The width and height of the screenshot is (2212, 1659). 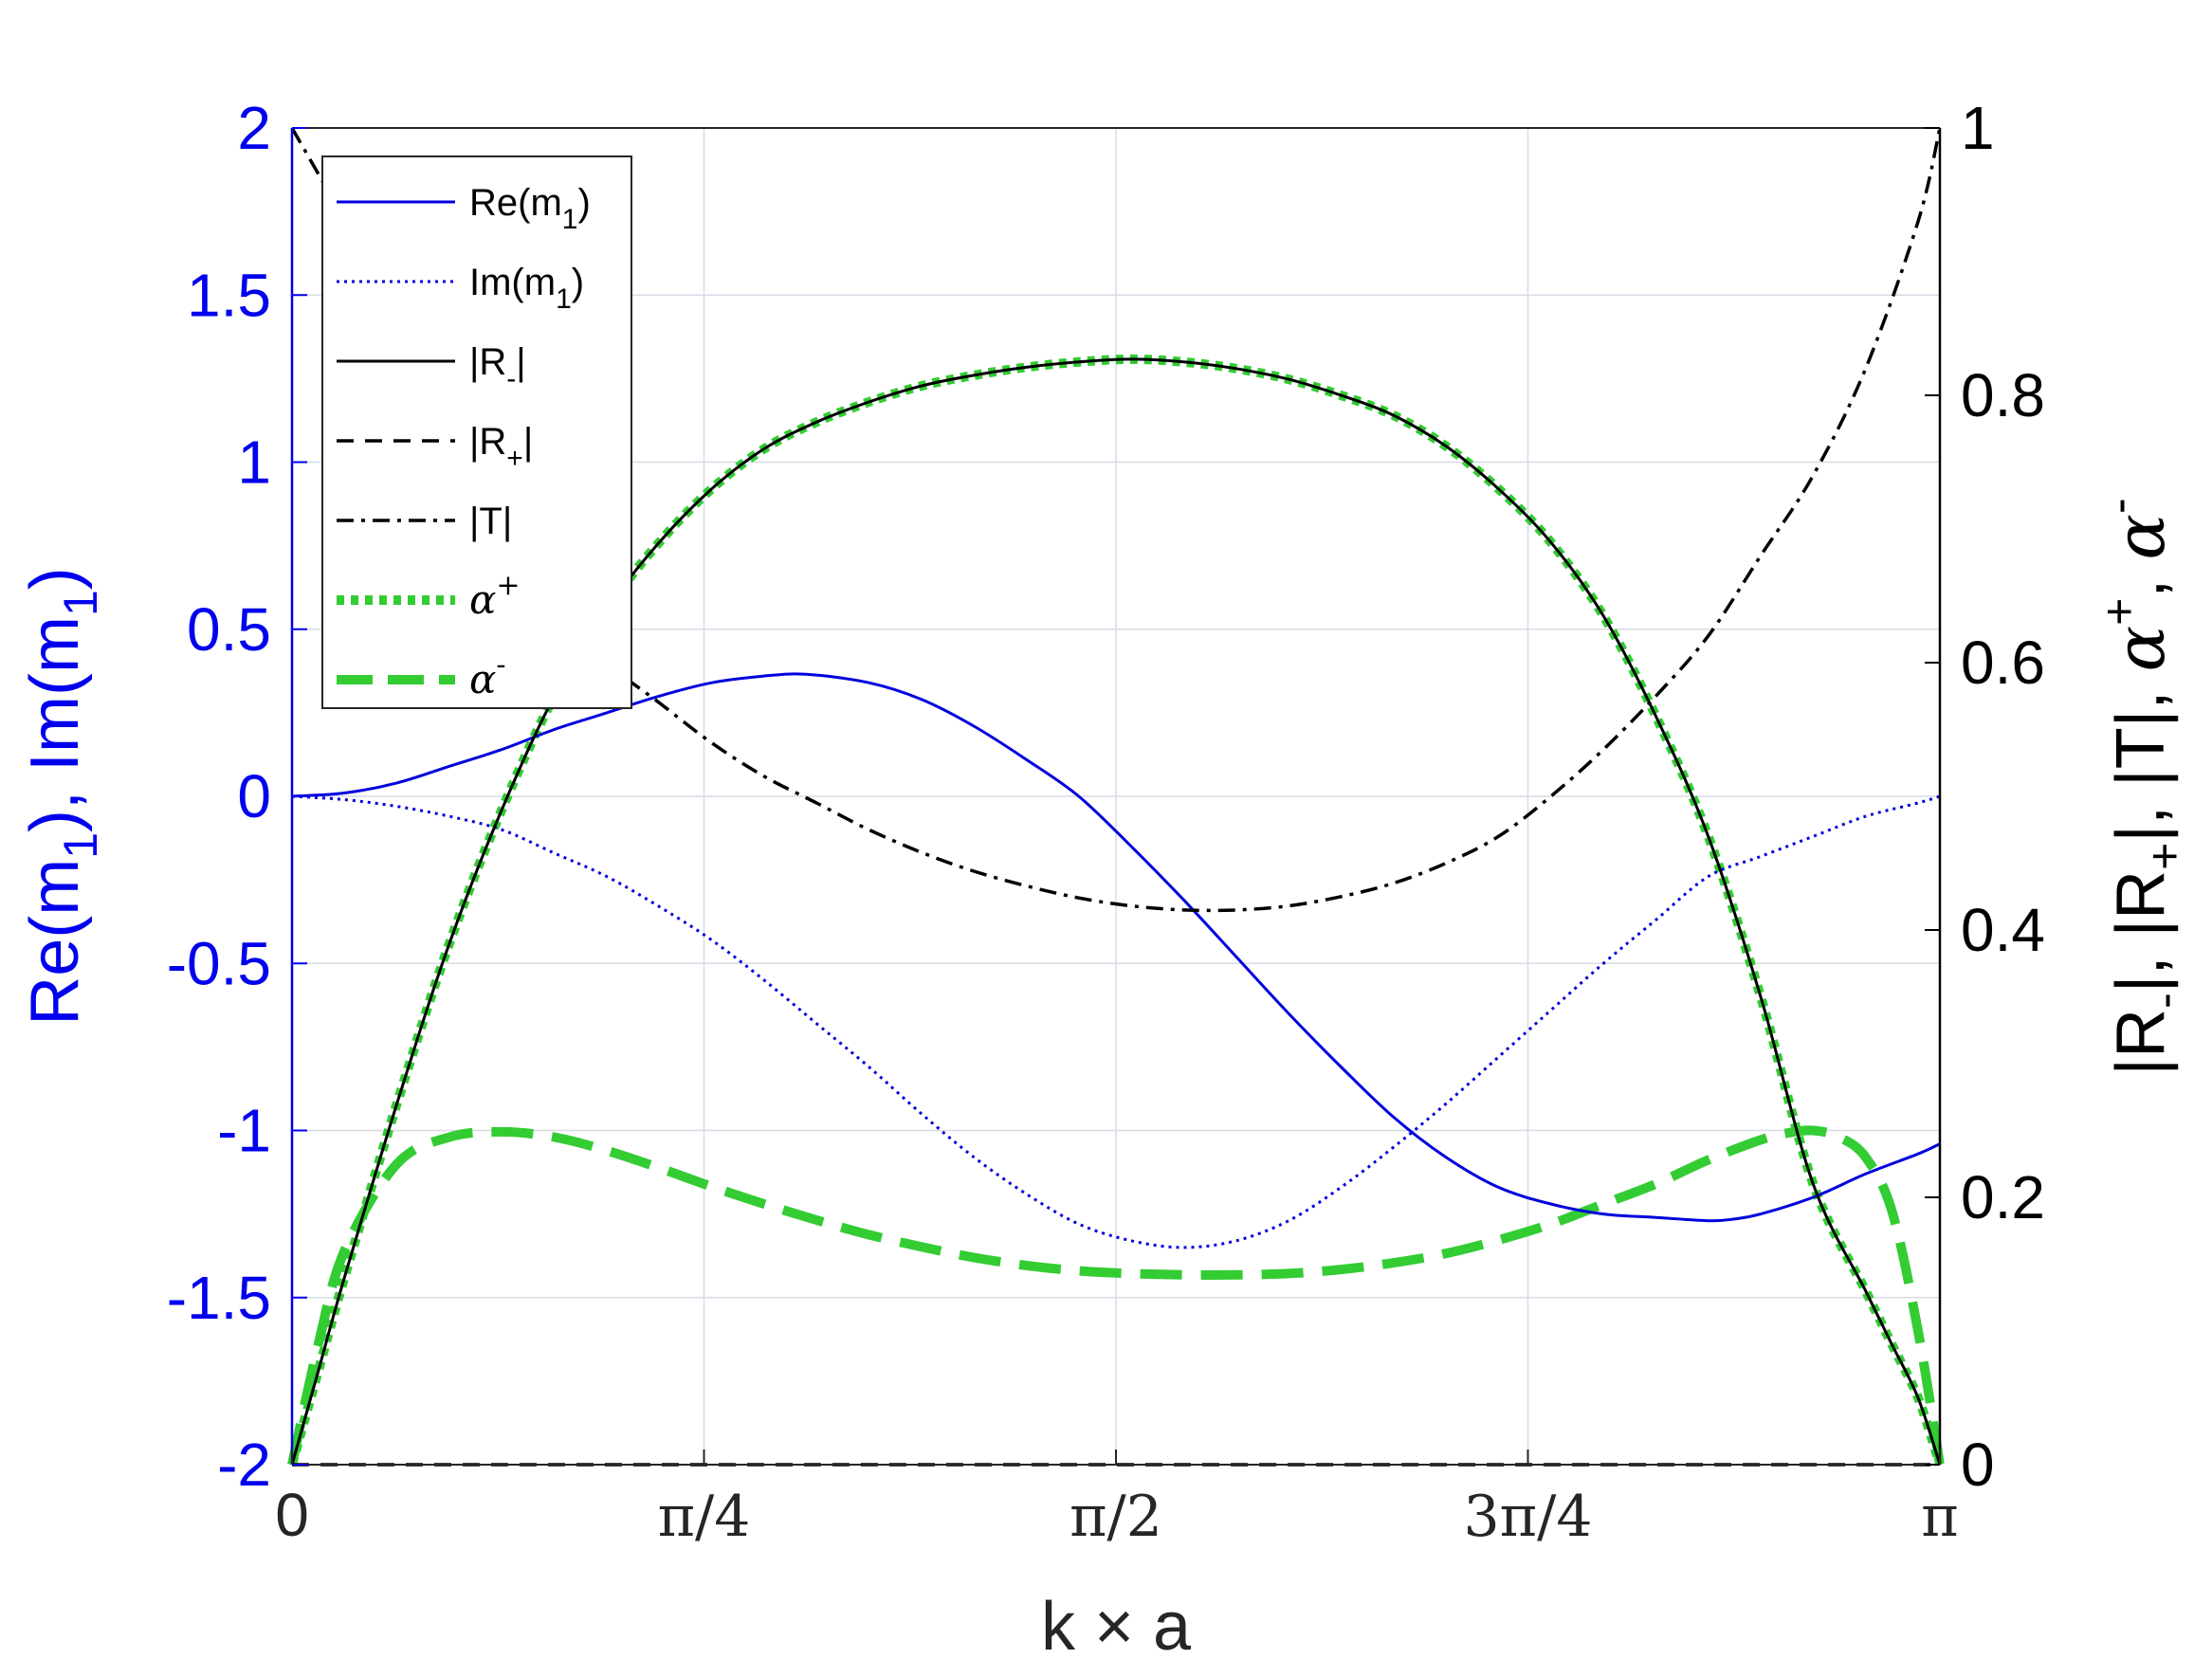 What do you see at coordinates (520, 362) in the screenshot?
I see `legend-label-tail-2: |` at bounding box center [520, 362].